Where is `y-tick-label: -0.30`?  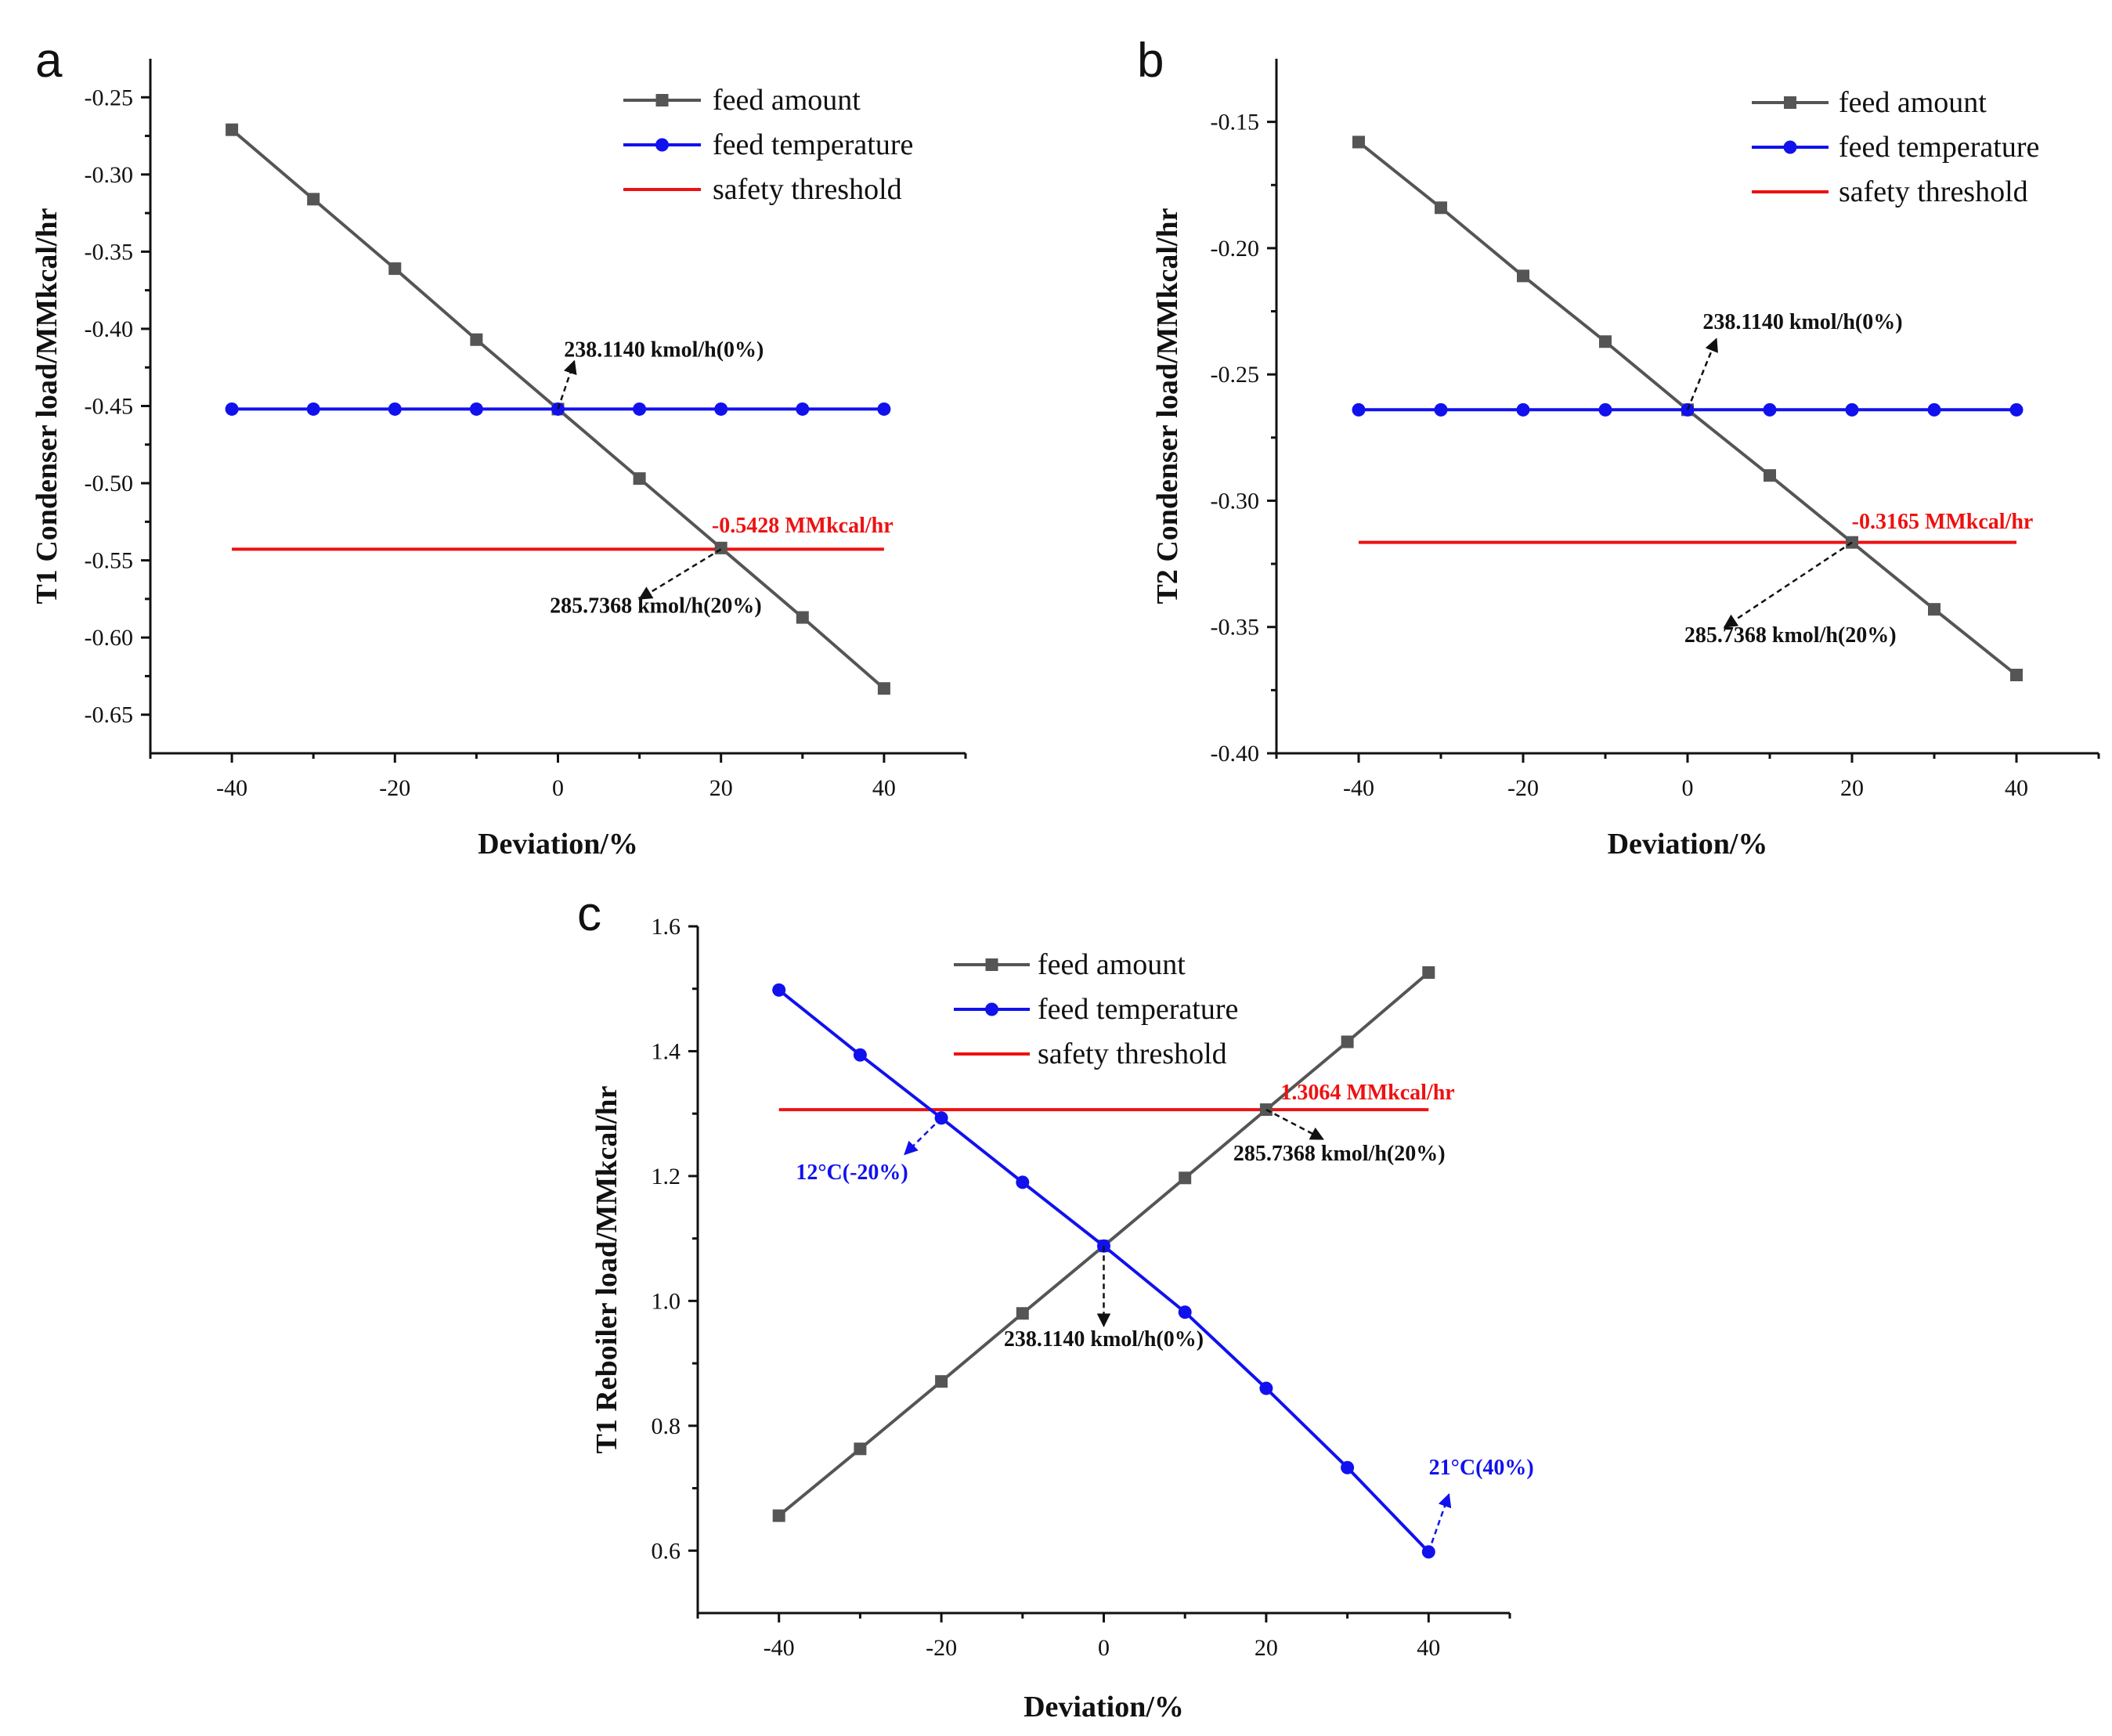
y-tick-label: -0.30 is located at coordinates (1235, 501).